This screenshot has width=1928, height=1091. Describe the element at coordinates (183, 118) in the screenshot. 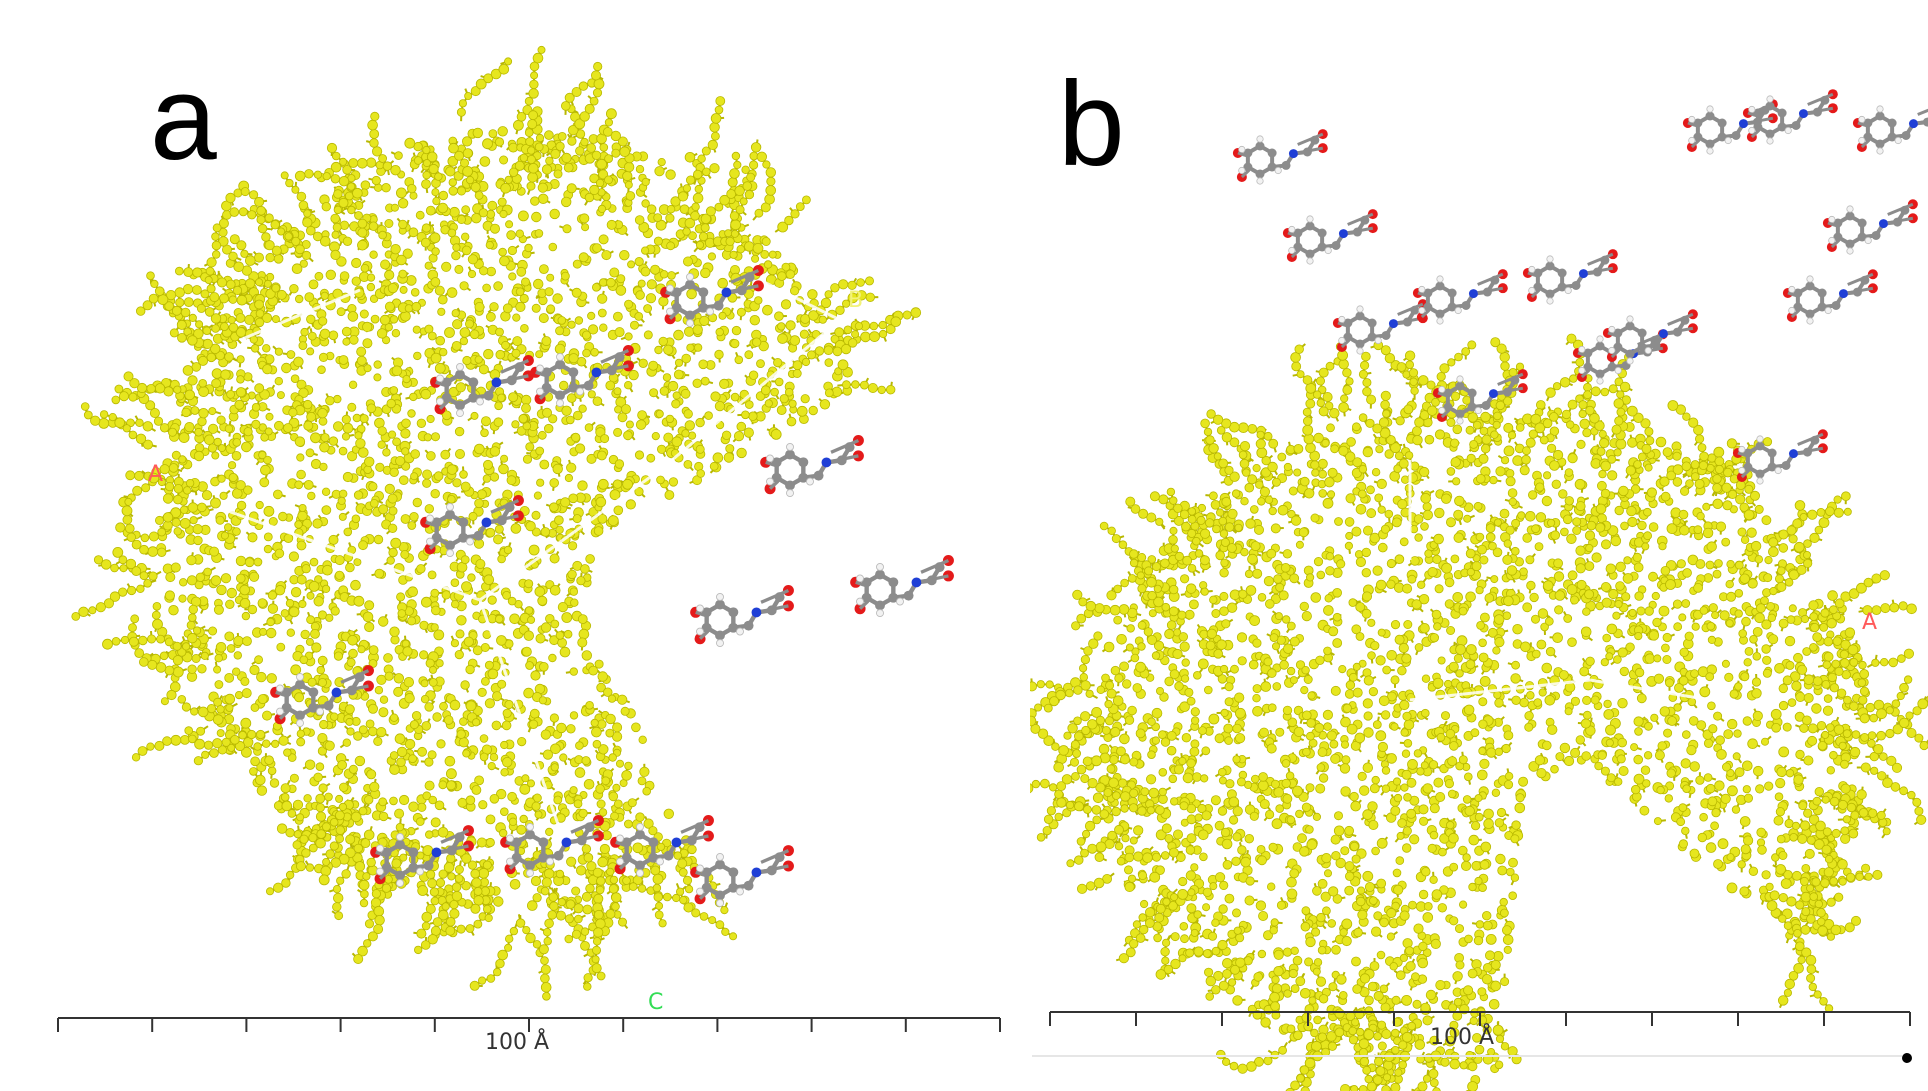

I see `panel-a-label: a` at that location.